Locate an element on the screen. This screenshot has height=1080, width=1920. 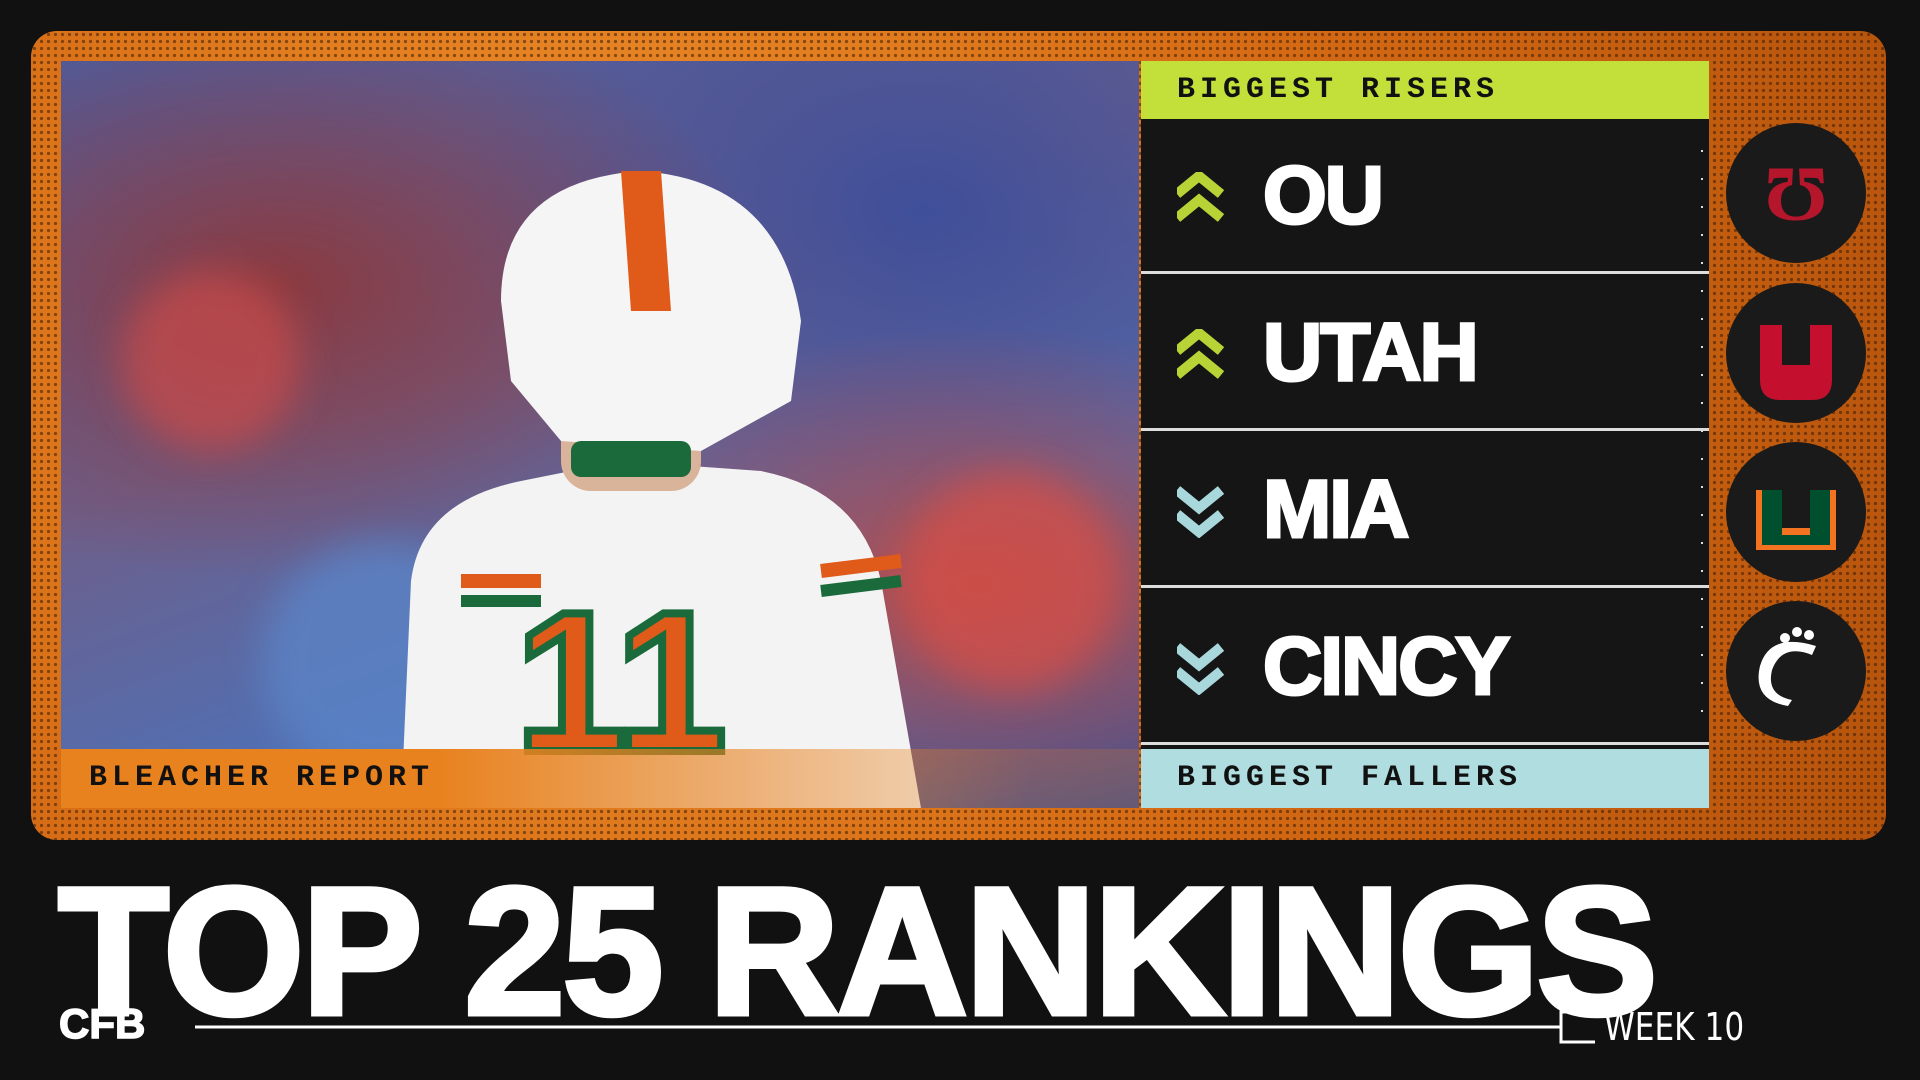
brand-bar: BLEACHER REPORT is located at coordinates (600, 778).